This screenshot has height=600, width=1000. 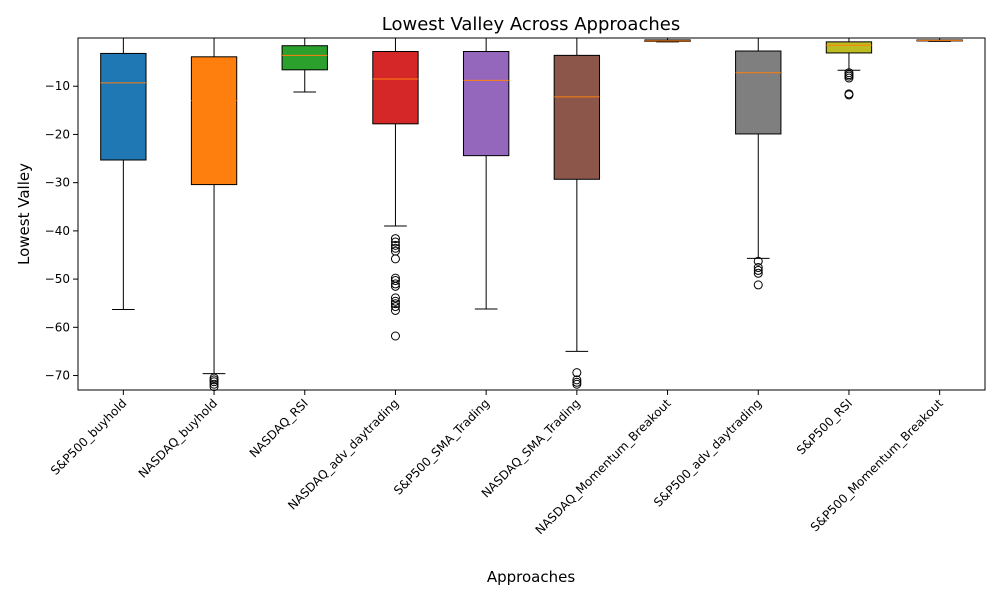 I want to click on x-tick-label: NASDAQ_RSI, so click(x=279, y=428).